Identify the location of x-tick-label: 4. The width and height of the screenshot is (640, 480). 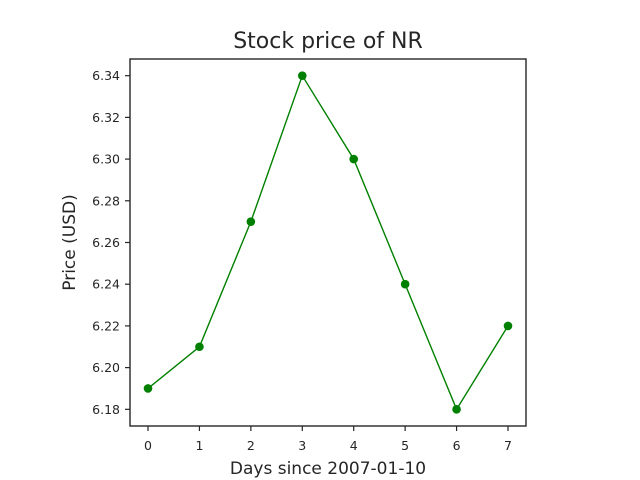
(354, 445).